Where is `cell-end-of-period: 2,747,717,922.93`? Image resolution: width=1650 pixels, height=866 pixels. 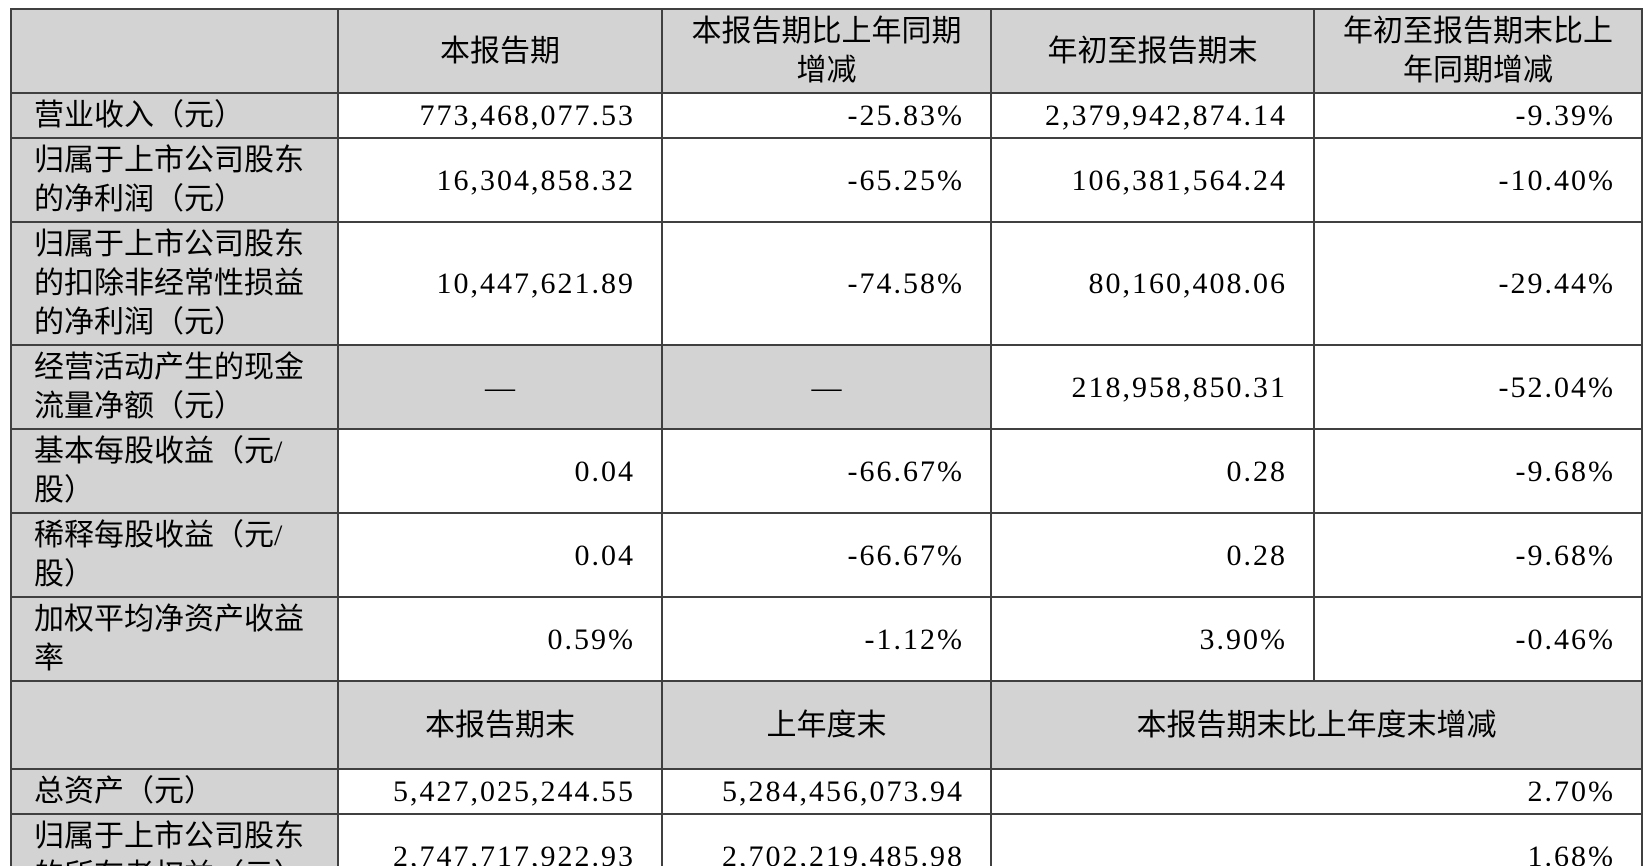 cell-end-of-period: 2,747,717,922.93 is located at coordinates (500, 839).